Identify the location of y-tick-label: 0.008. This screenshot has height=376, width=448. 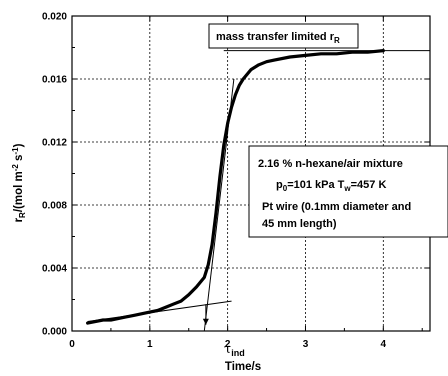
(54, 206).